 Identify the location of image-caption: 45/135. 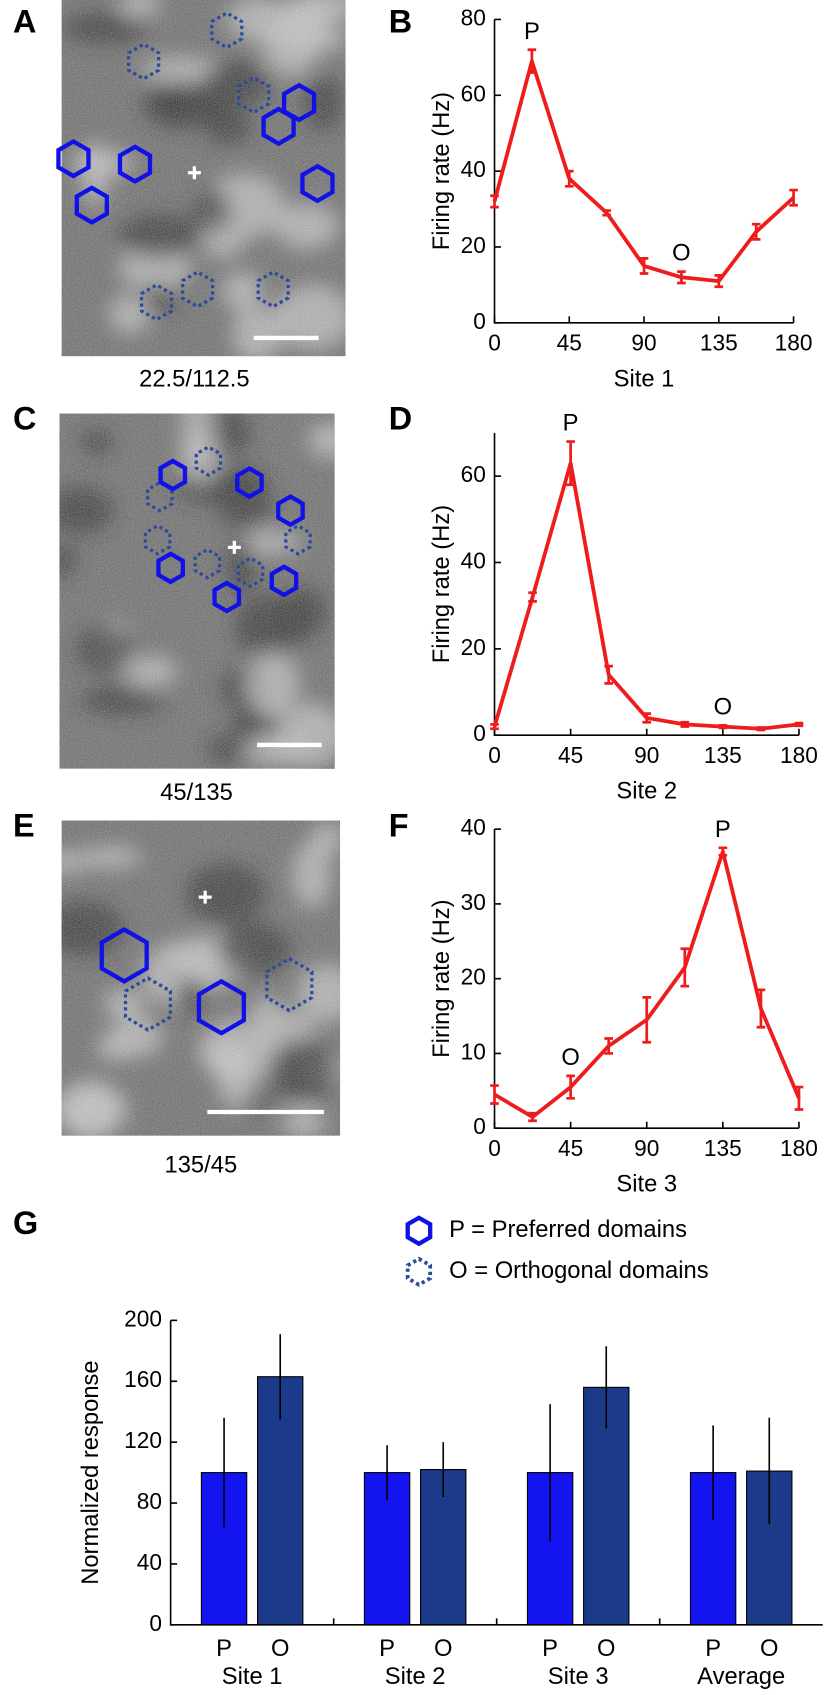
(196, 792).